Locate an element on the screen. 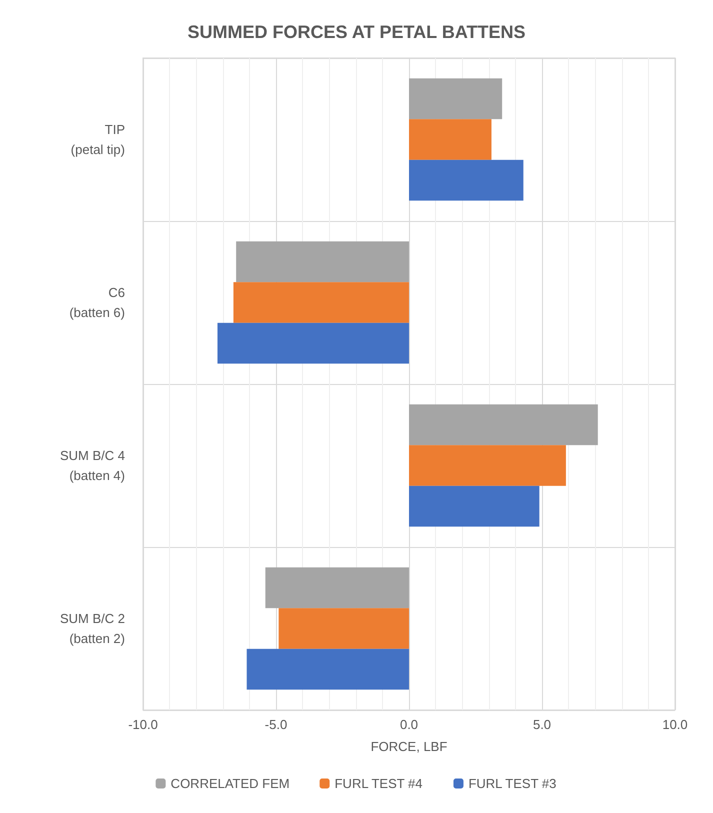  x-tick-label: 10.0 is located at coordinates (675, 724).